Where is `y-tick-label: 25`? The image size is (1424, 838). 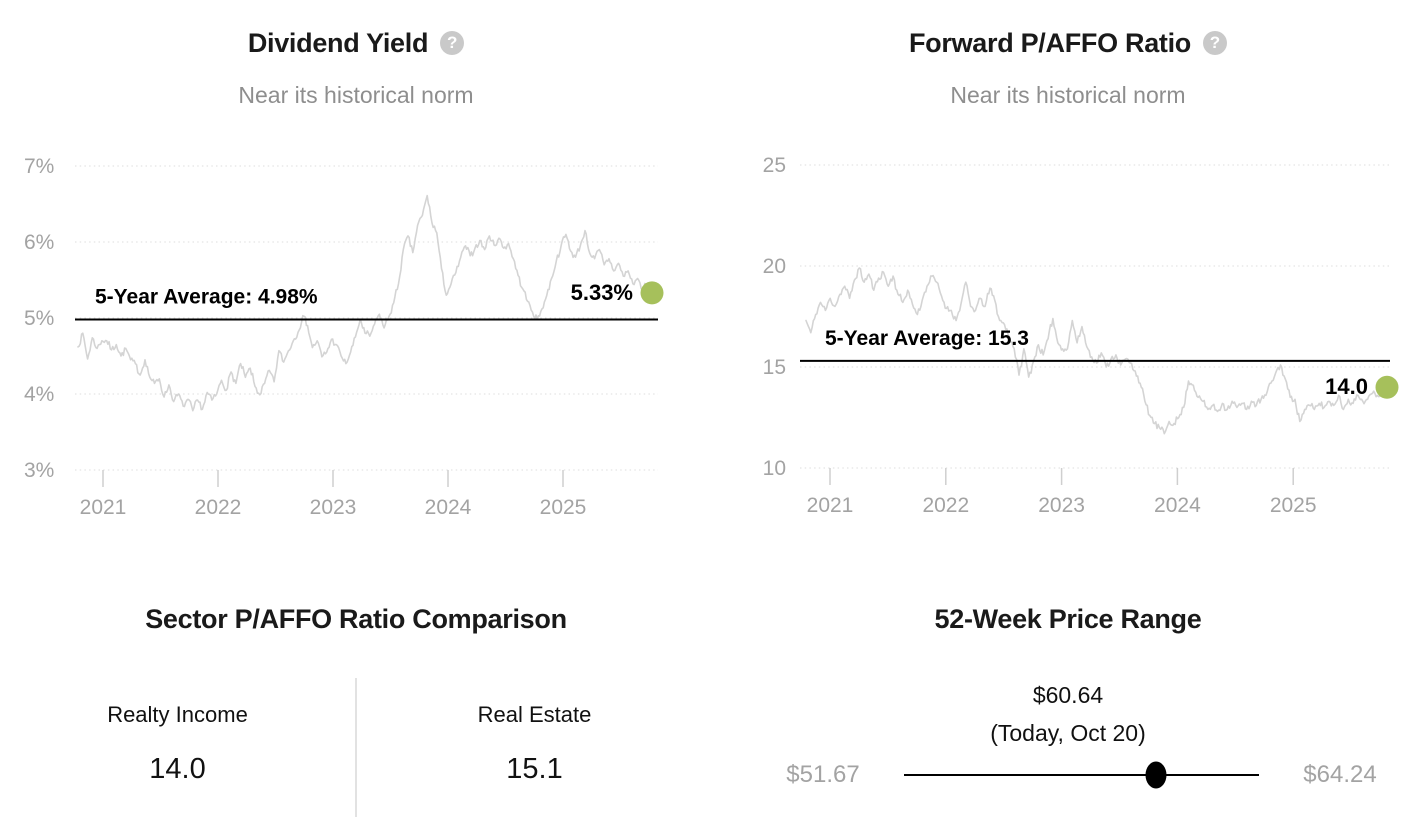
y-tick-label: 25 is located at coordinates (774, 165).